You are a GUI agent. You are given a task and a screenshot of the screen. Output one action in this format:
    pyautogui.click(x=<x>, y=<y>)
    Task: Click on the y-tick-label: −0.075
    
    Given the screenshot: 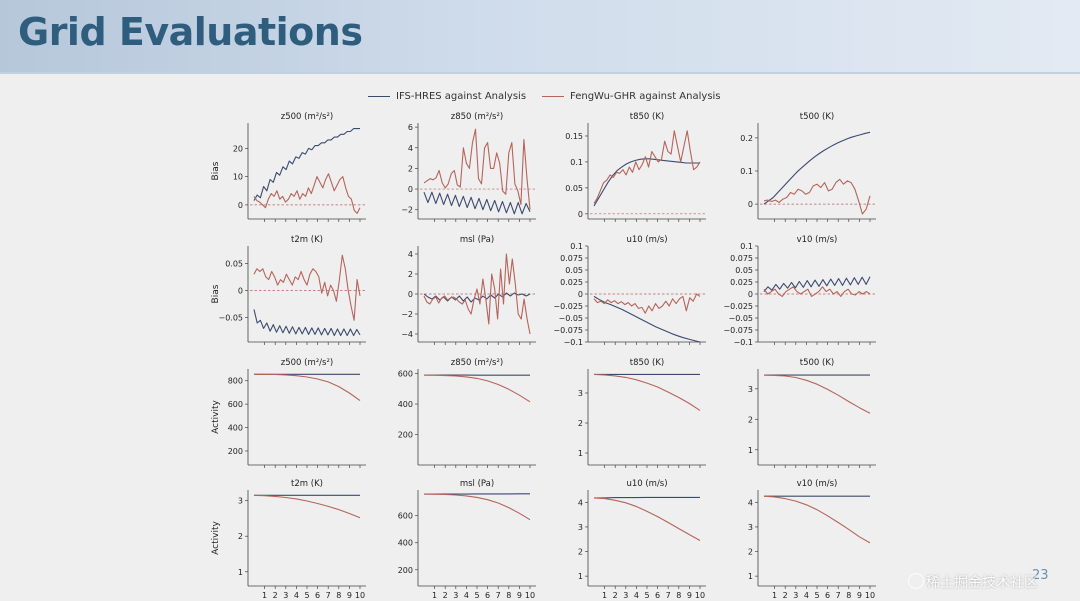 What is the action you would take?
    pyautogui.click(x=568, y=330)
    